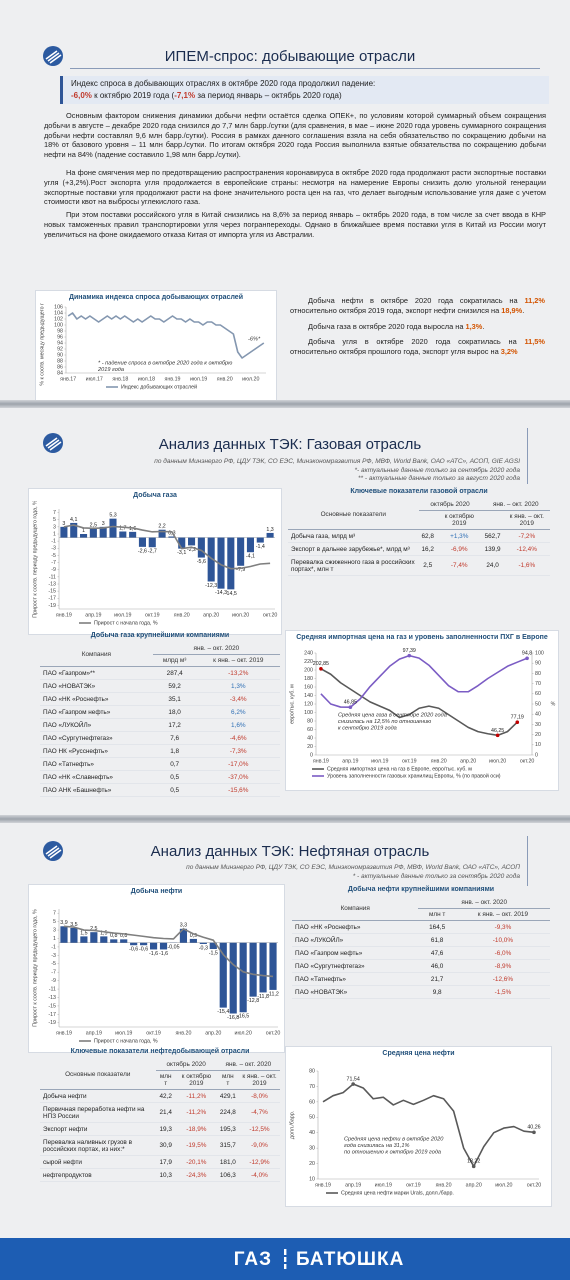 Image resolution: width=570 pixels, height=1280 pixels. I want to click on y-tick-label: -3, so click(53, 955).